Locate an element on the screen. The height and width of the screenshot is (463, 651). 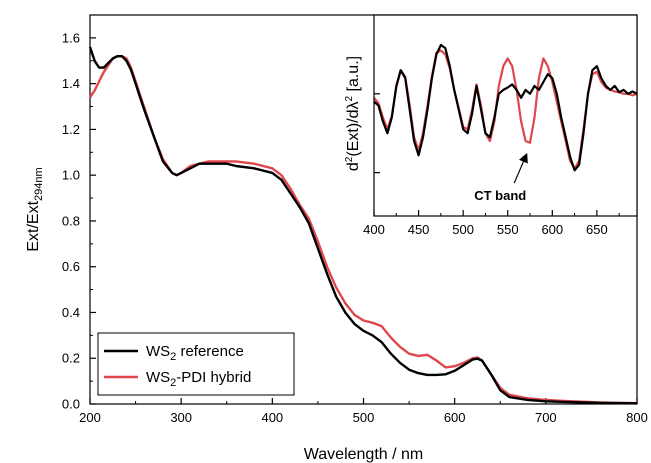
legend-box is located at coordinates (196, 364).